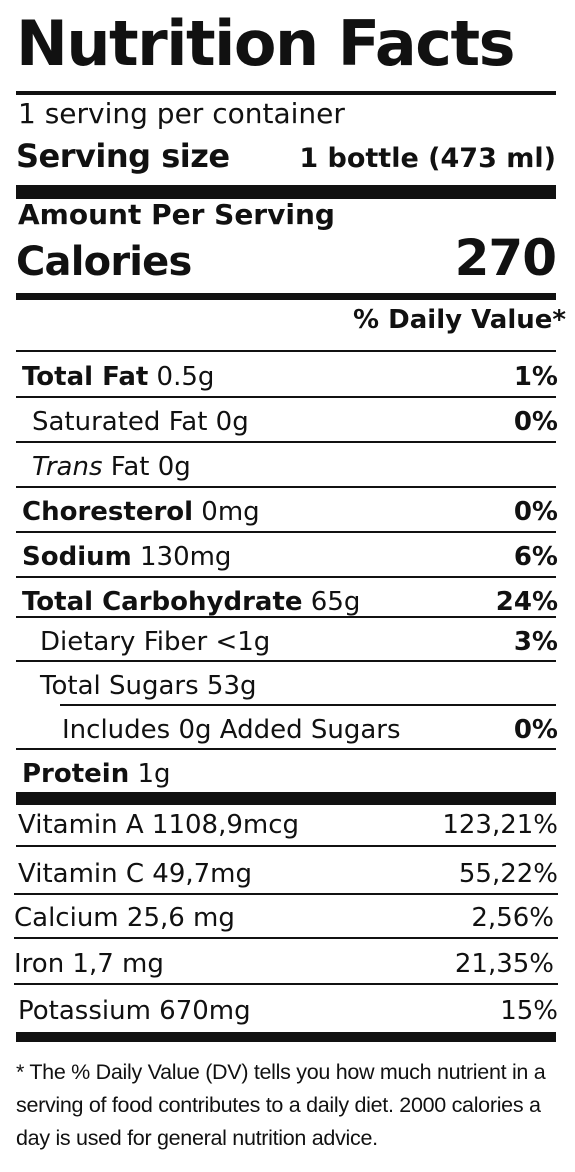  Describe the element at coordinates (123, 156) in the screenshot. I see `serving-size-label: Serving size` at that location.